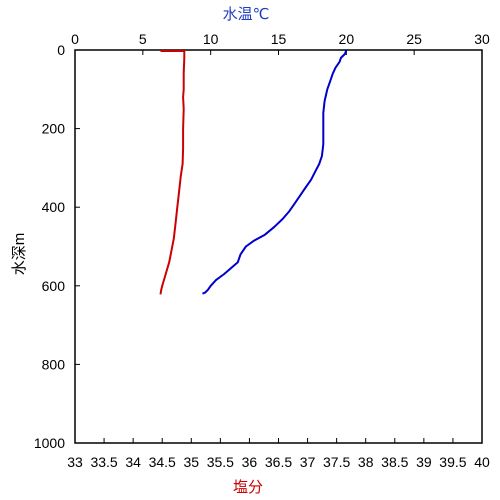 This screenshot has width=500, height=500. Describe the element at coordinates (143, 39) in the screenshot. I see `temperature-tick-label: 5` at that location.